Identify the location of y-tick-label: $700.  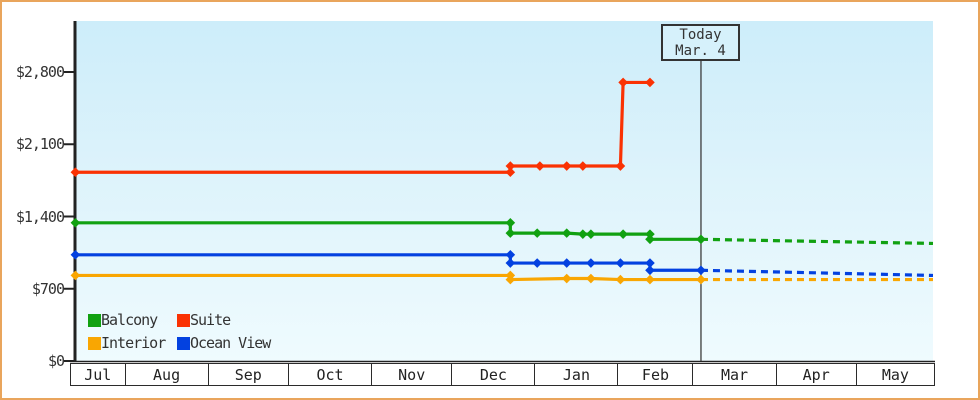
(48, 288).